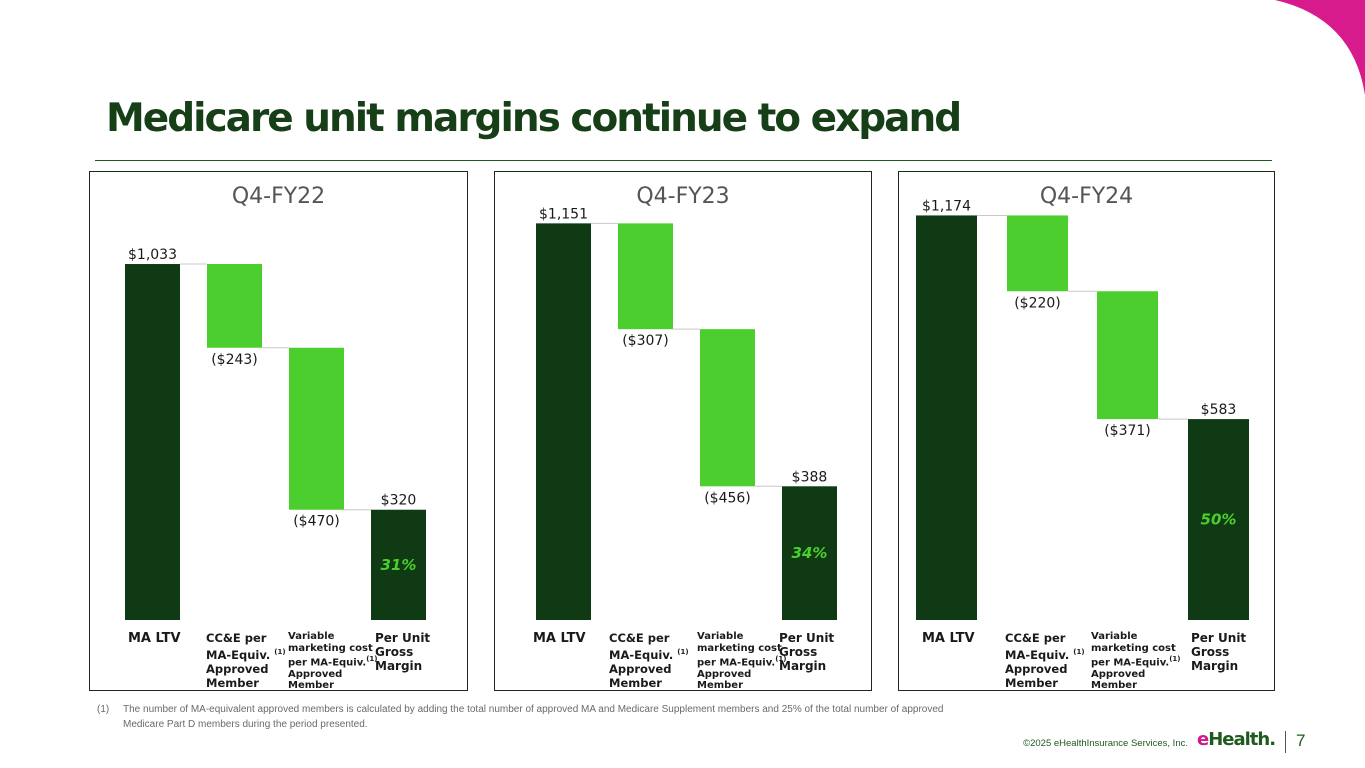 This screenshot has height=768, width=1365. I want to click on data-label: $388, so click(810, 477).